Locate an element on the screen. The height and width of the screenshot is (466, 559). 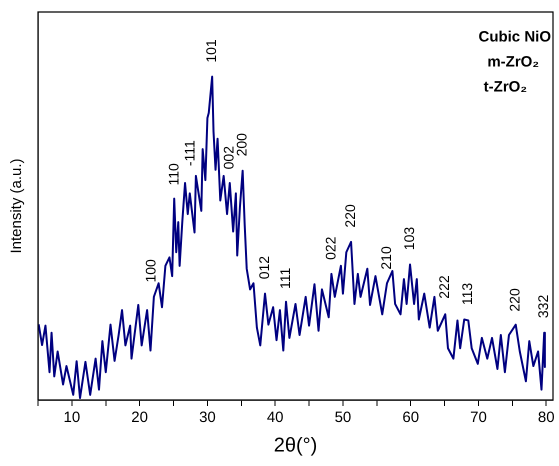
annotation: 113 is located at coordinates (467, 294).